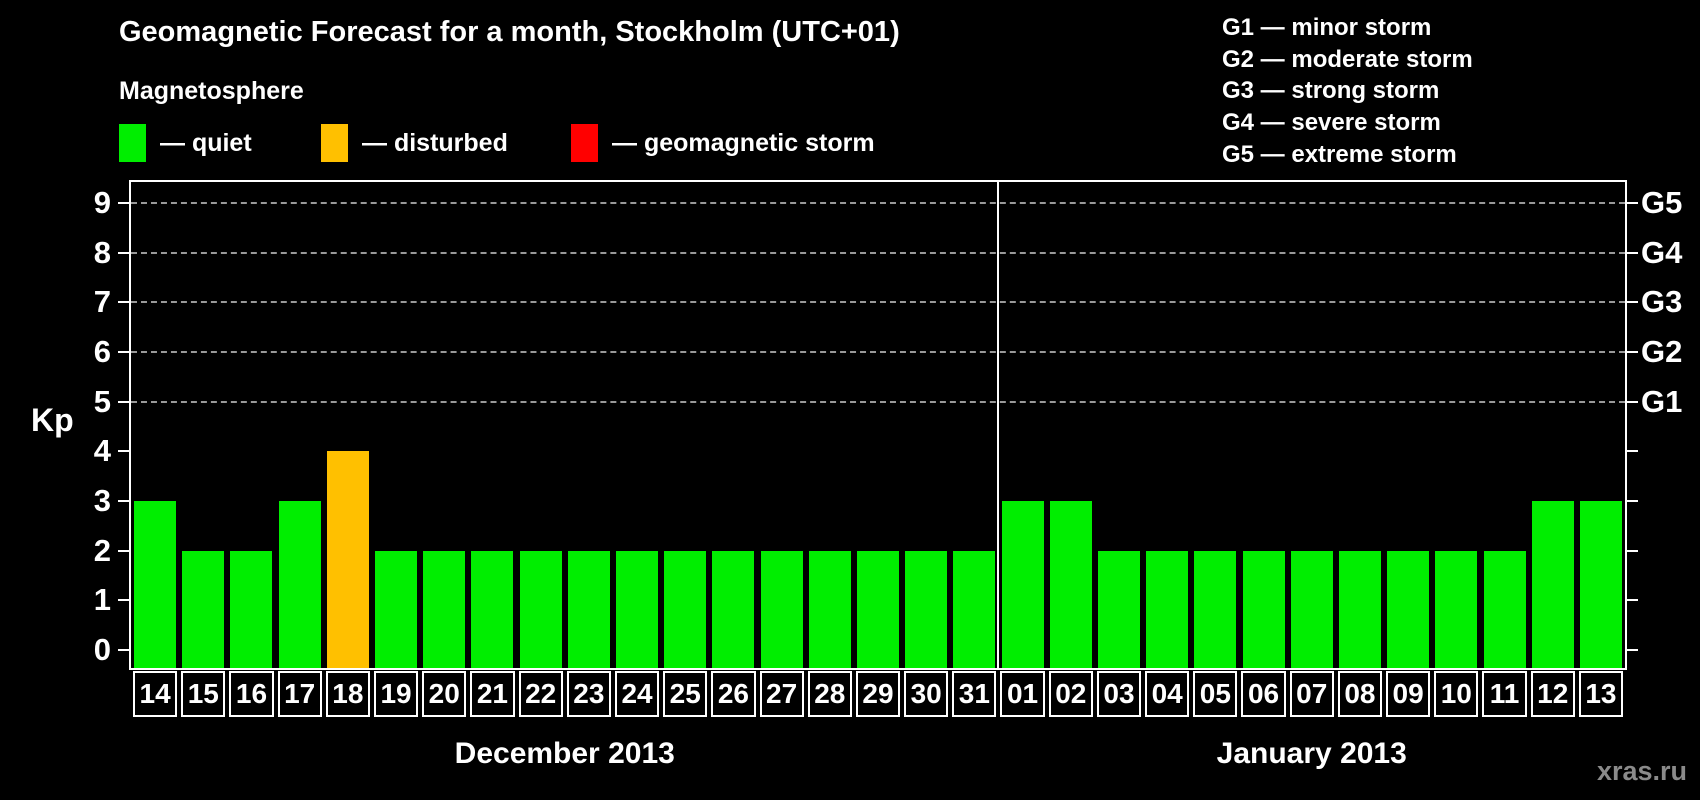  I want to click on month-divider, so click(998, 425).